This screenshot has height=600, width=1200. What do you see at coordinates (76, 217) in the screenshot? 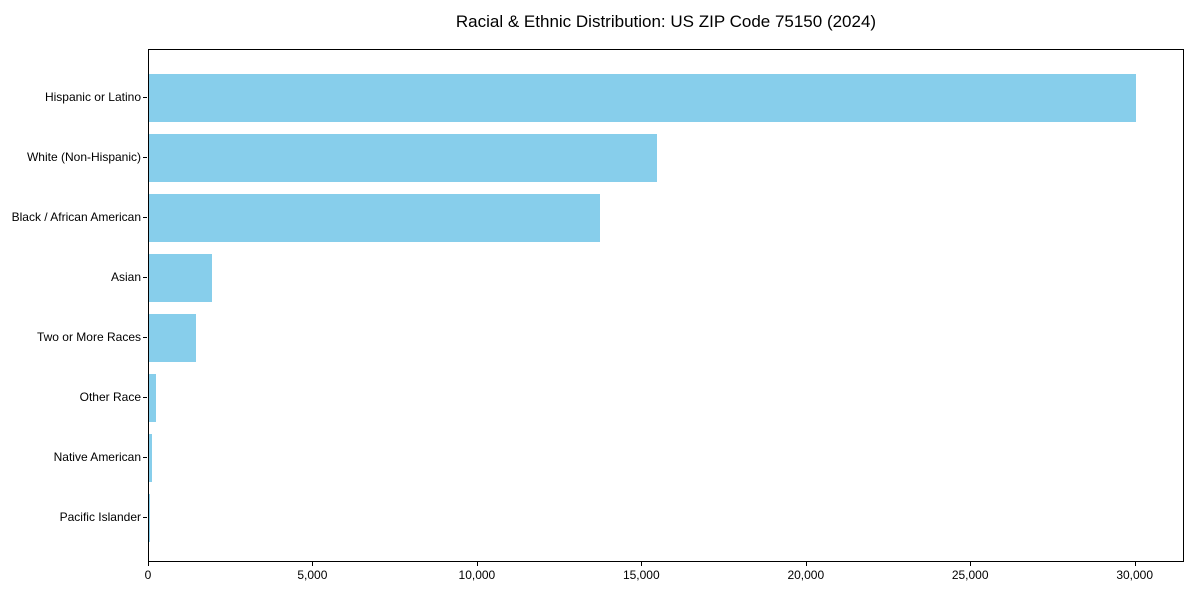
I see `y-axis-label: Black / African American` at bounding box center [76, 217].